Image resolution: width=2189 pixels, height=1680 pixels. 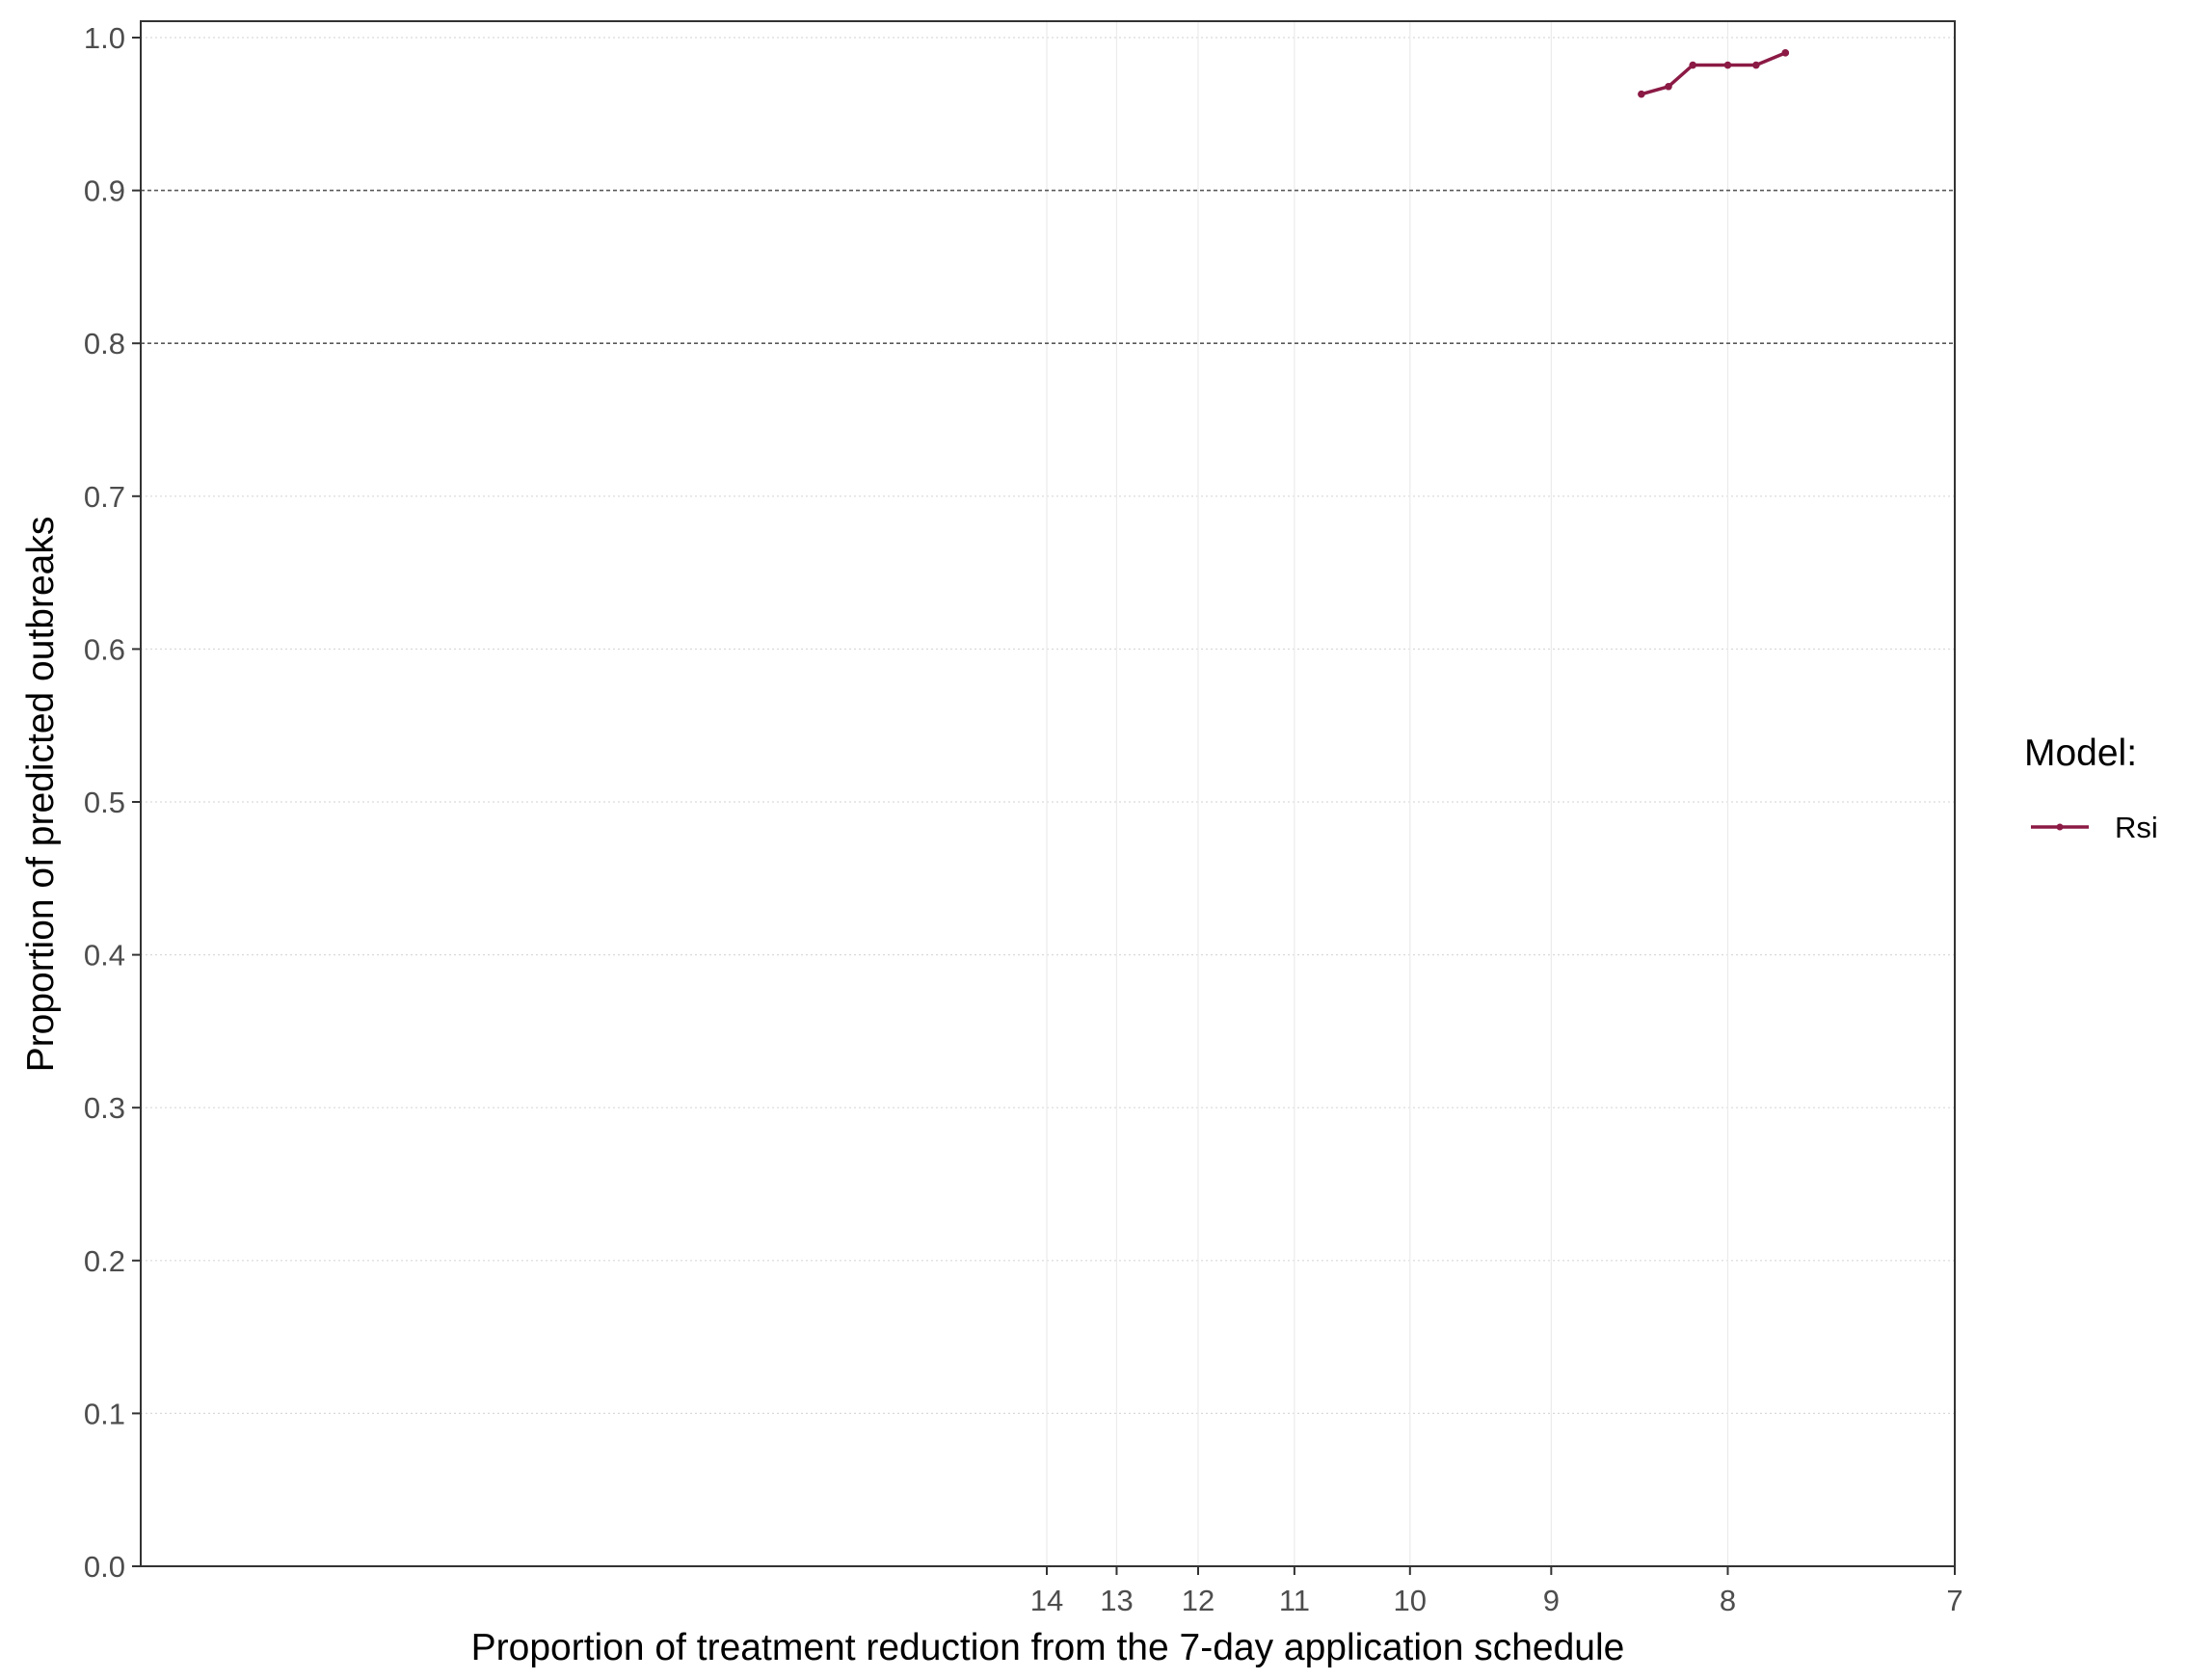 What do you see at coordinates (2080, 753) in the screenshot?
I see `legend-title: Model:` at bounding box center [2080, 753].